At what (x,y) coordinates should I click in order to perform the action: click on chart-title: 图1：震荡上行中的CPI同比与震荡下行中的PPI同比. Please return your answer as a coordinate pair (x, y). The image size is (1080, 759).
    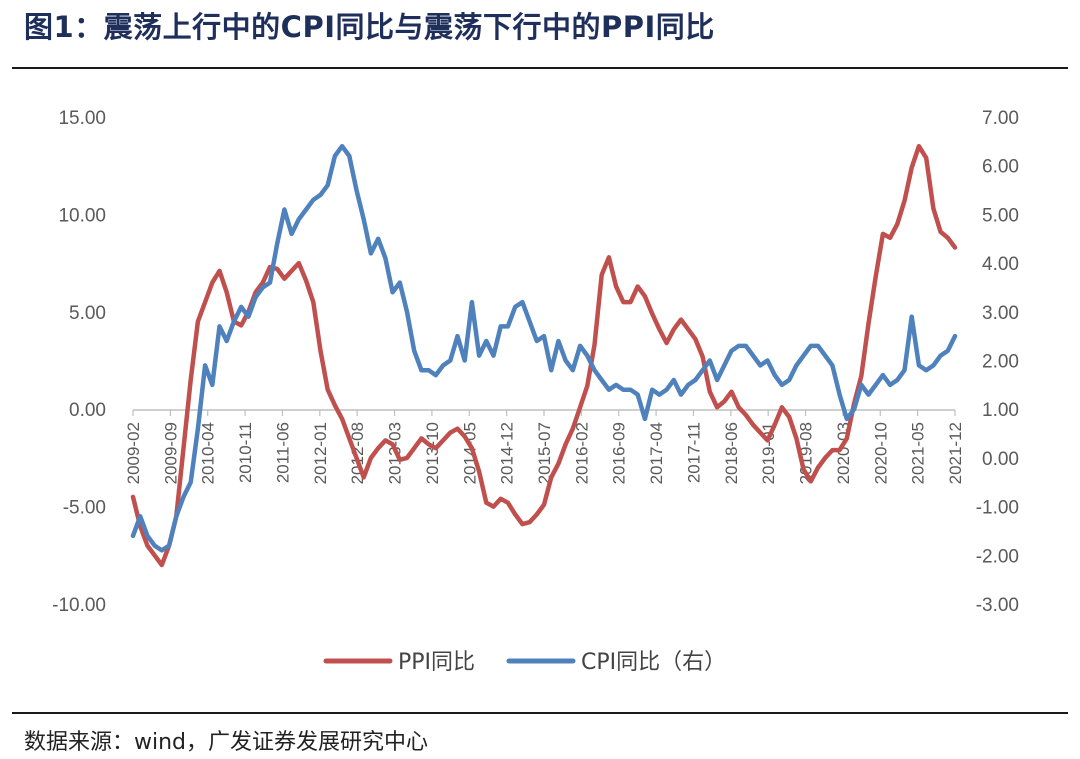
    Looking at the image, I should click on (369, 27).